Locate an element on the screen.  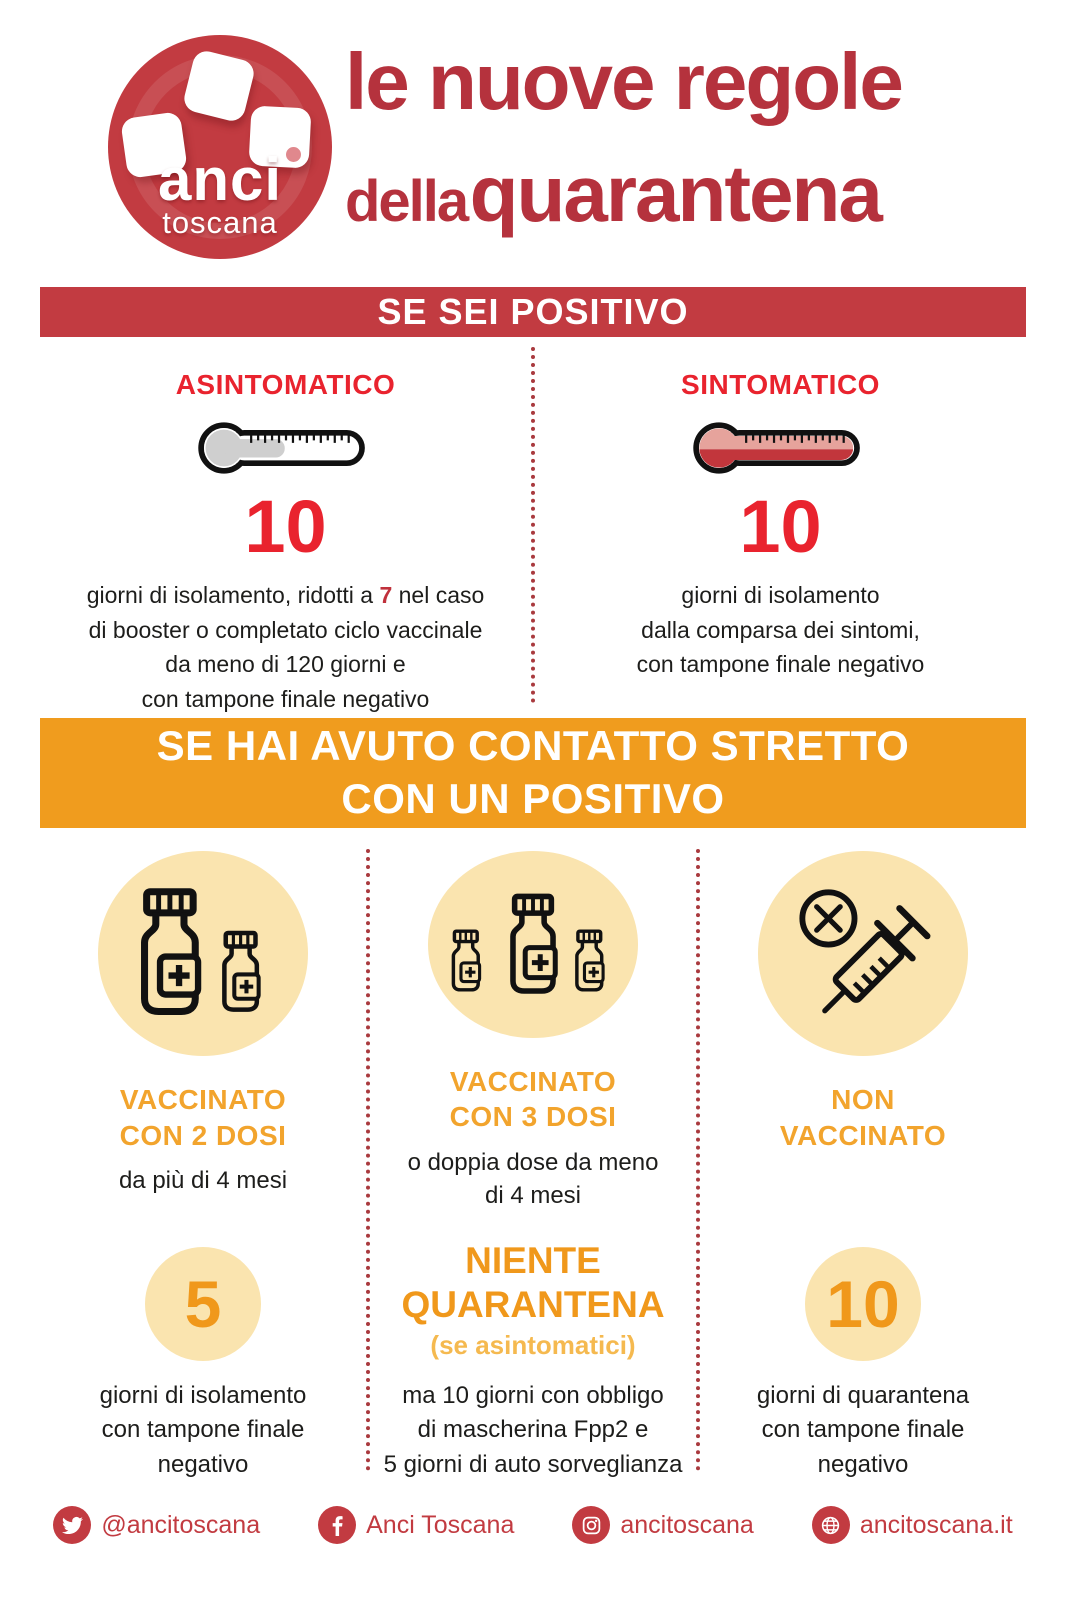
asintomatico-desc-highlight: 7 is located at coordinates (386, 595).